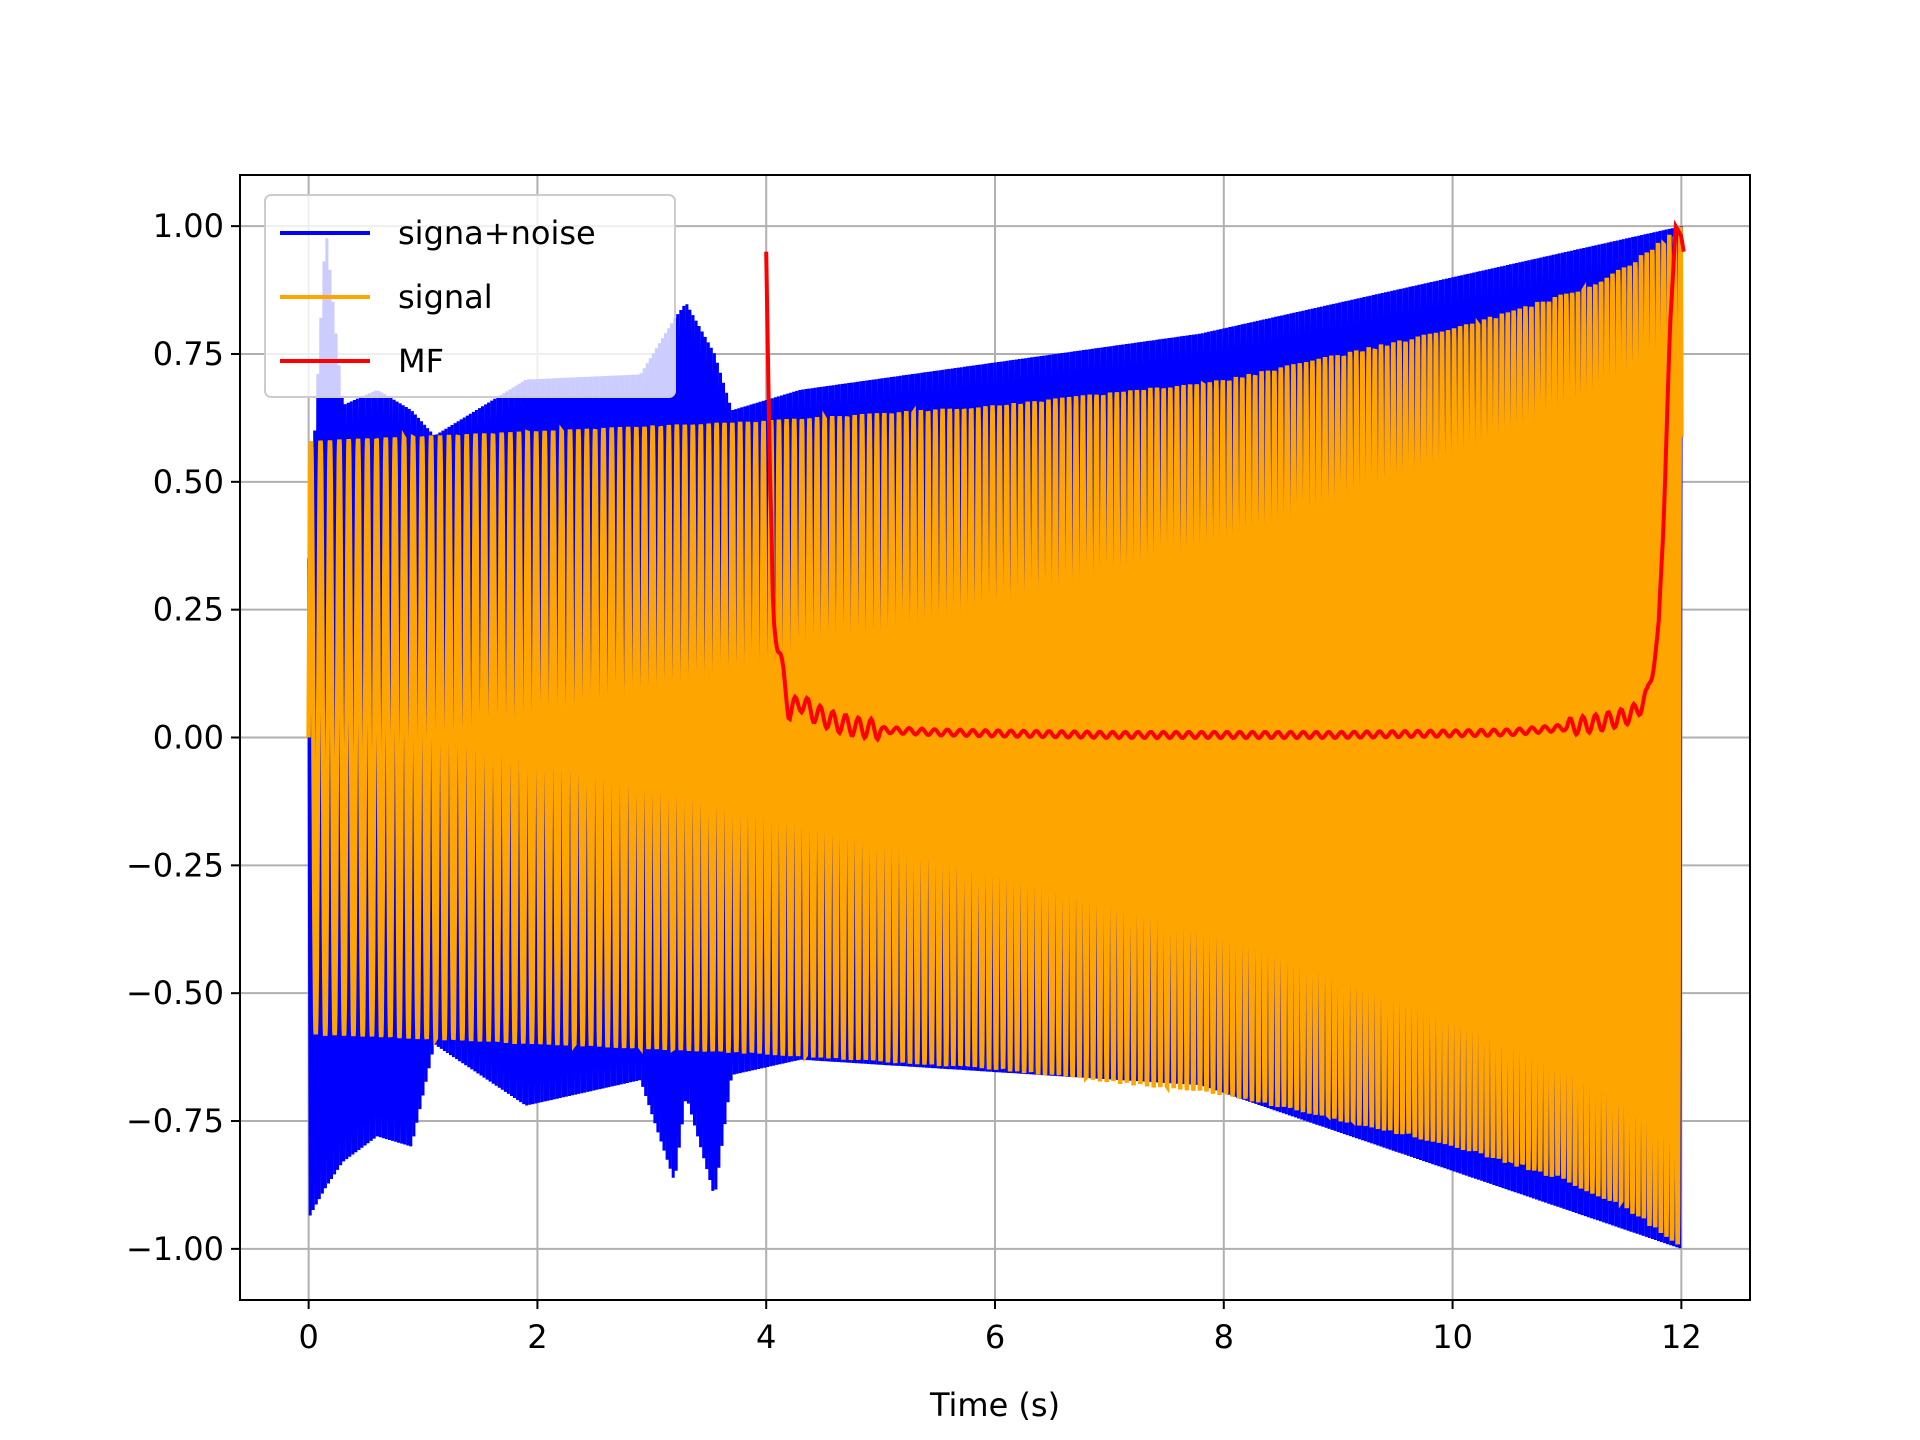 The width and height of the screenshot is (1920, 1440). I want to click on y-tick-label: −0.50, so click(175, 993).